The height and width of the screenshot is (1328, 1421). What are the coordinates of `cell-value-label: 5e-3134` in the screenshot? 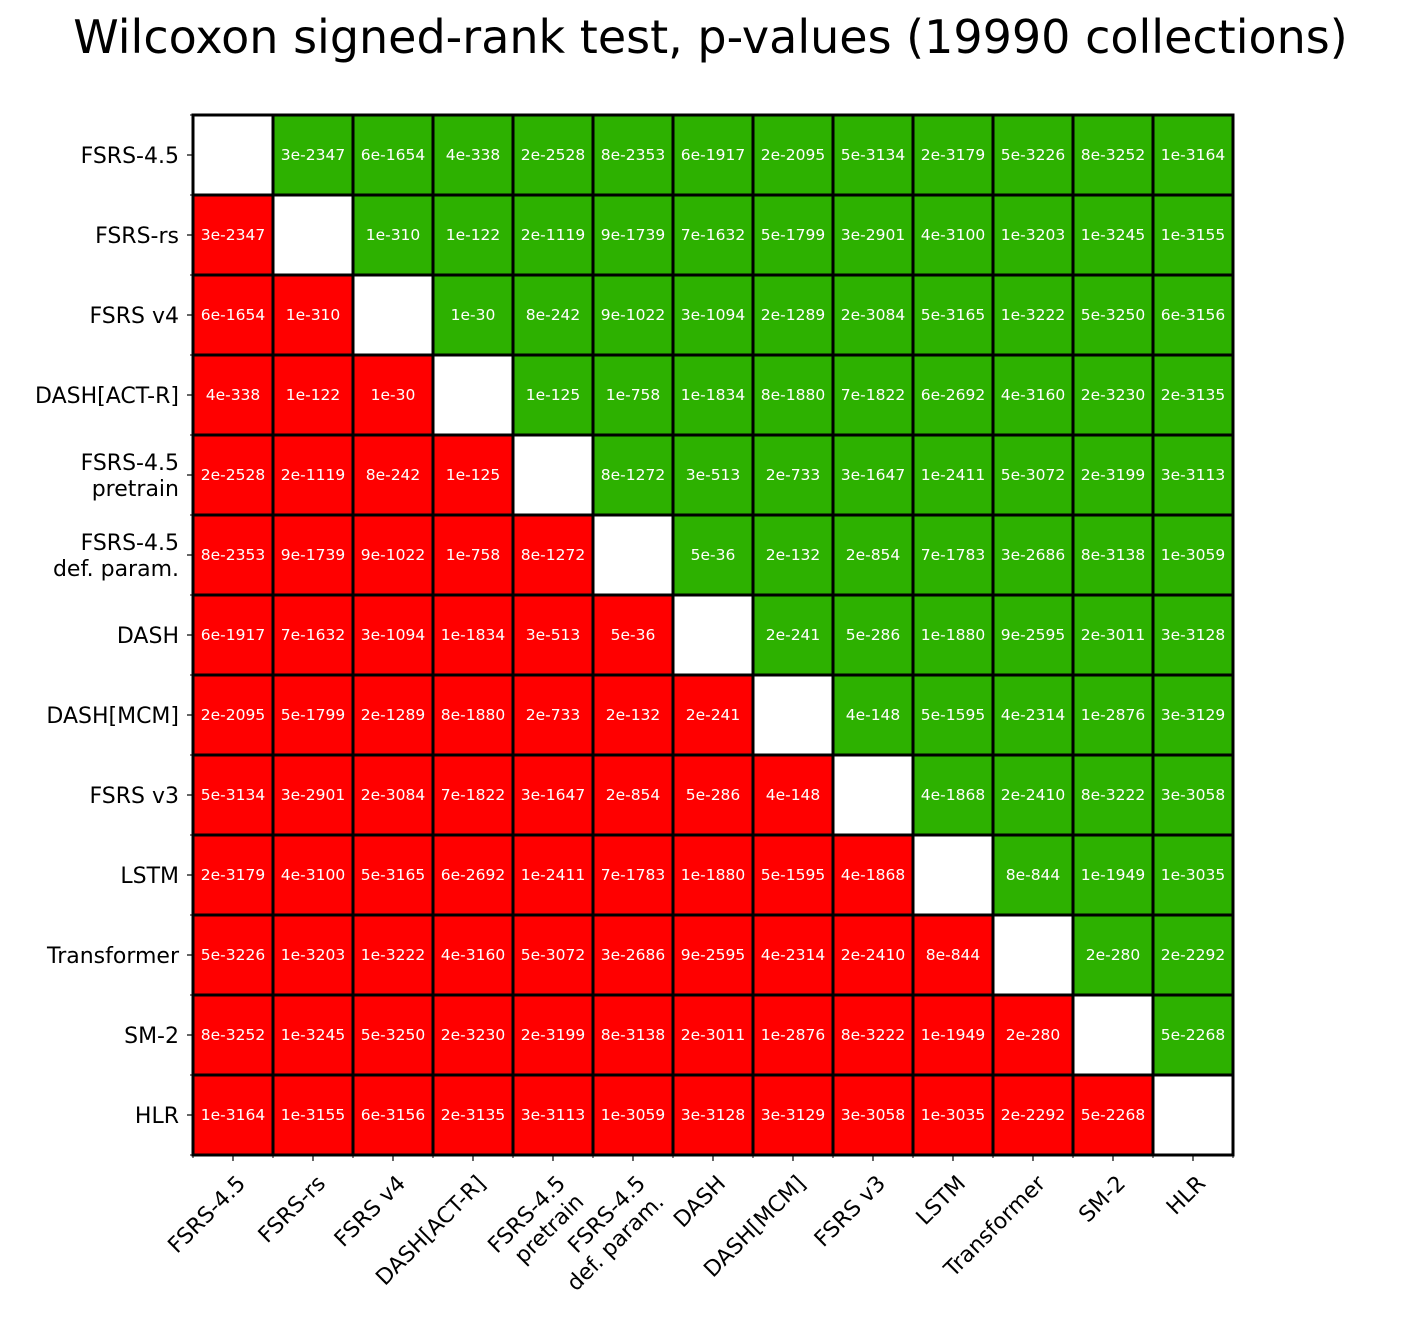 It's located at (873, 155).